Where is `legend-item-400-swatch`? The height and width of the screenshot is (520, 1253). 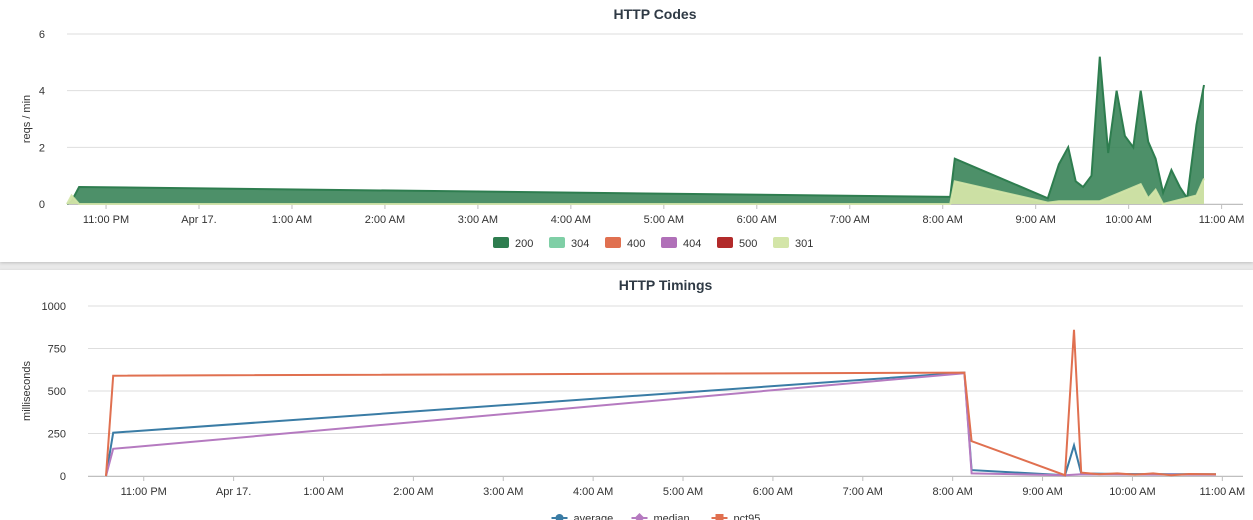 legend-item-400-swatch is located at coordinates (613, 242).